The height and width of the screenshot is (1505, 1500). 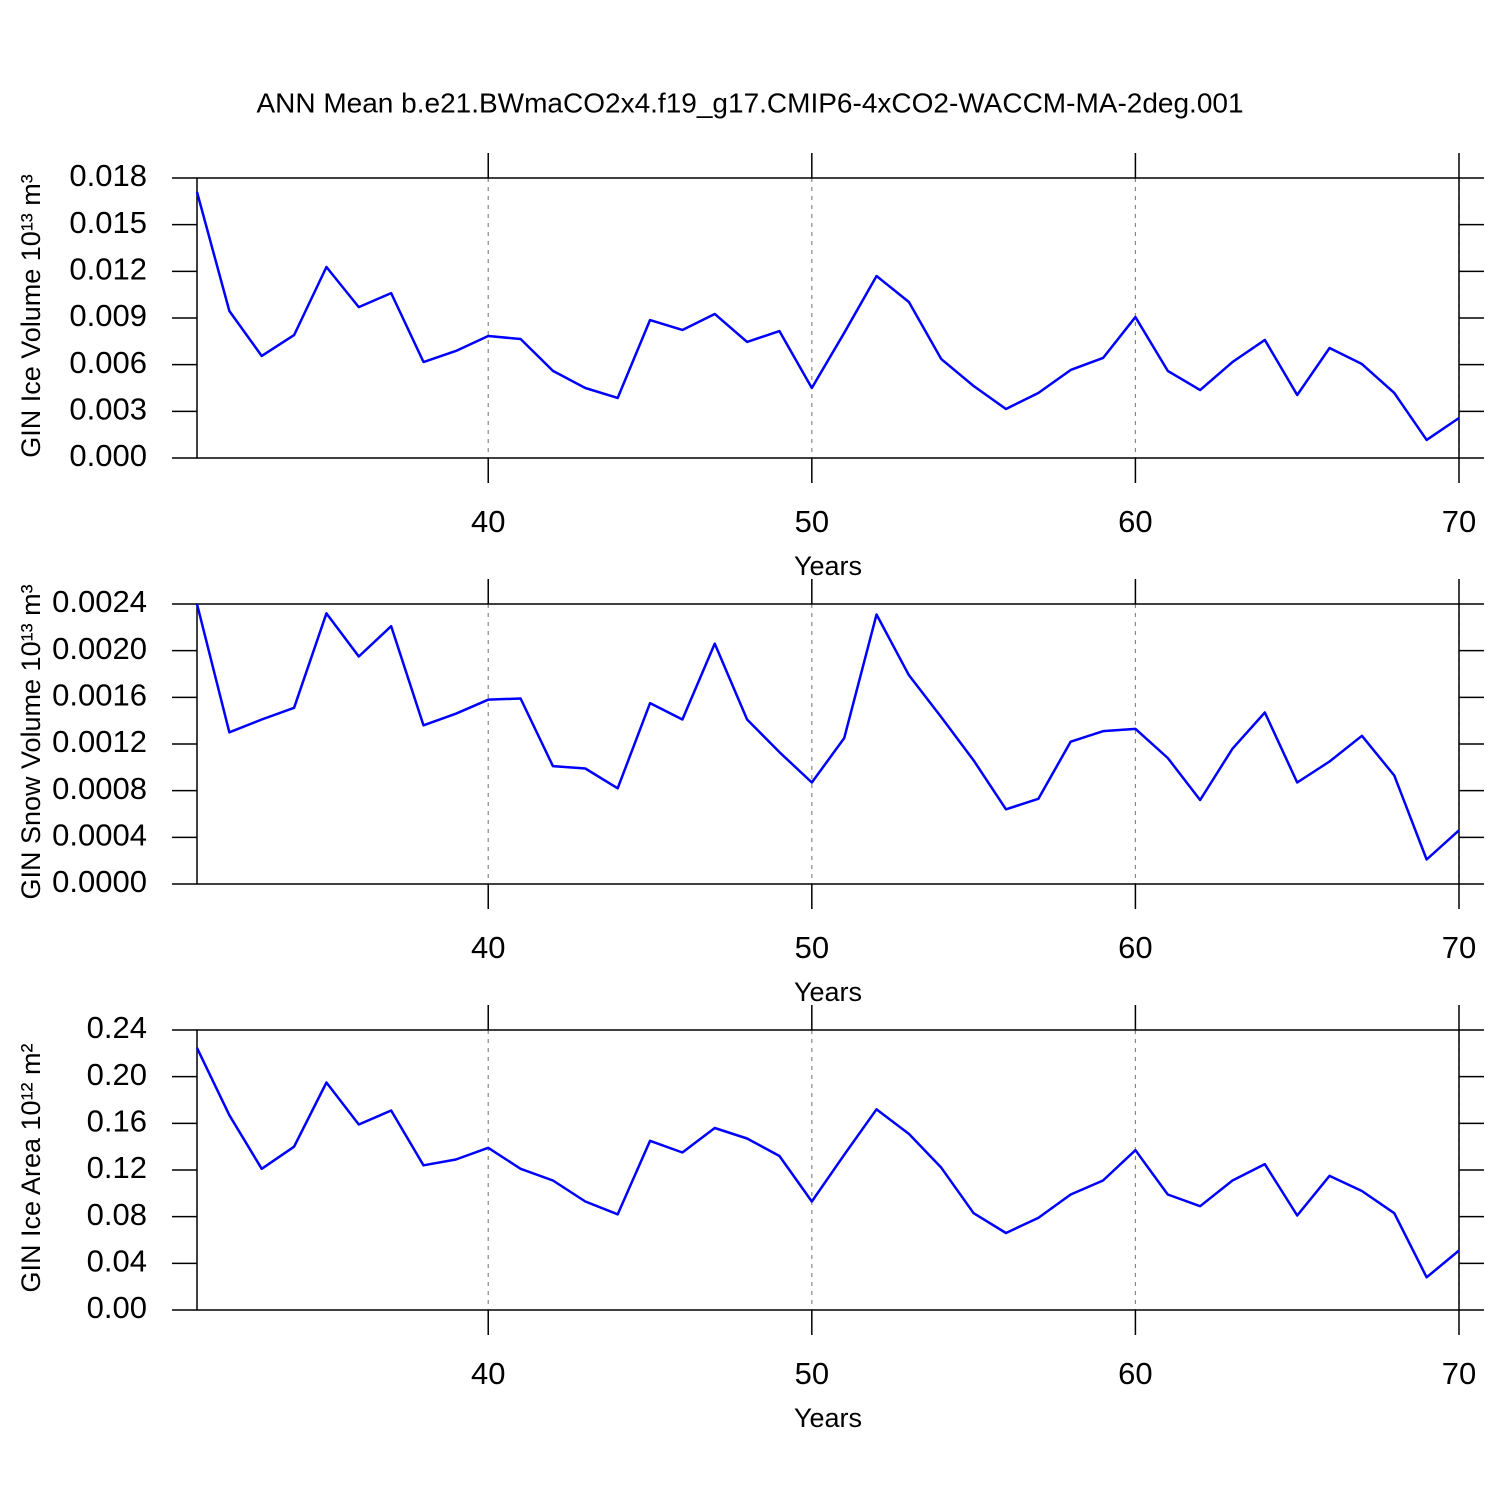 I want to click on y-tick-label: 0.015, so click(x=108, y=222).